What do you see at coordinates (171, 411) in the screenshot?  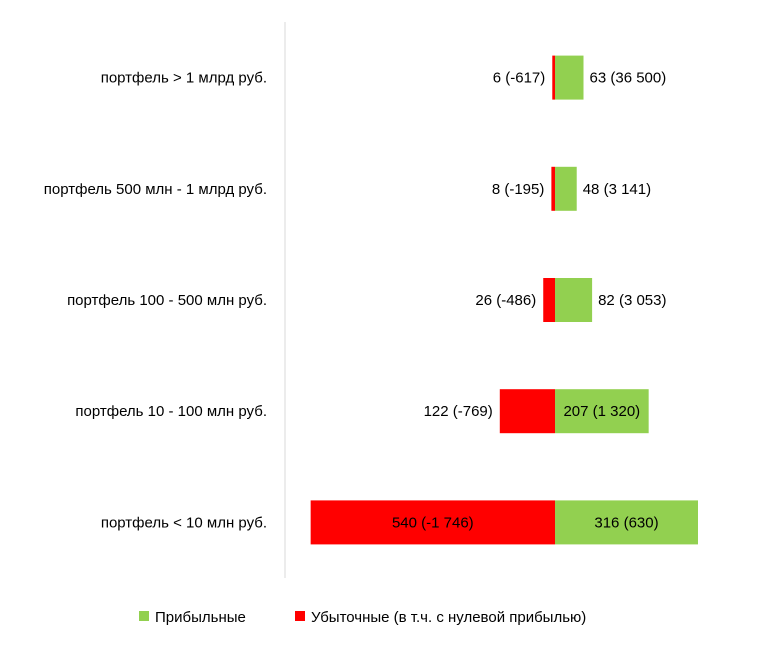 I see `category-label: портфель 10 - 100 млн руб.` at bounding box center [171, 411].